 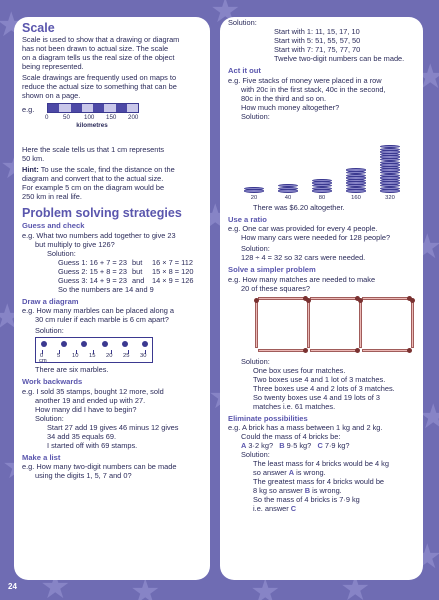 What do you see at coordinates (322, 445) in the screenshot?
I see `eliminate-options: A 3·2 kg? B 9·5 kg? C 7·9 kg?` at bounding box center [322, 445].